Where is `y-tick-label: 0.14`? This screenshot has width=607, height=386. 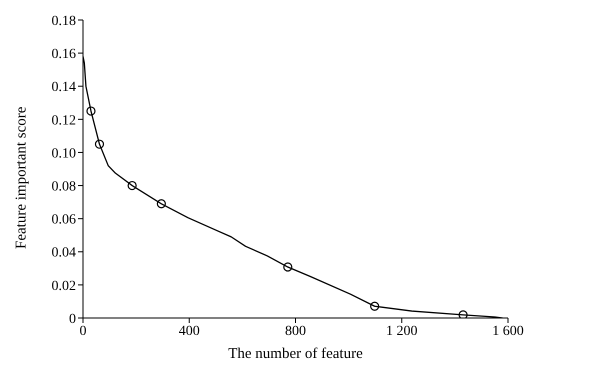
y-tick-label: 0.14 is located at coordinates (64, 88).